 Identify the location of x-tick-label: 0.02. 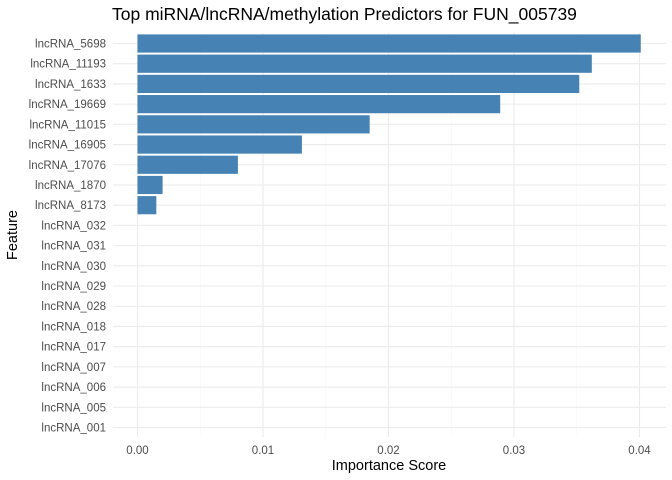
(388, 451).